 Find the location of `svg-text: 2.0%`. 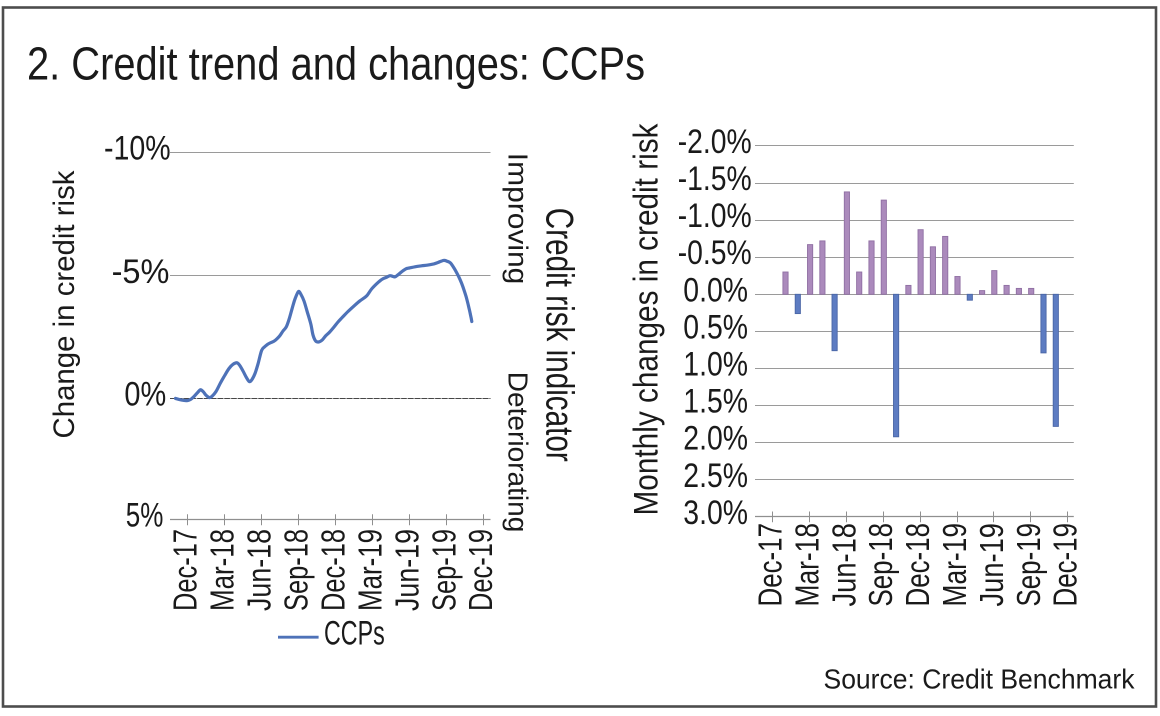

svg-text: 2.0% is located at coordinates (715, 439).